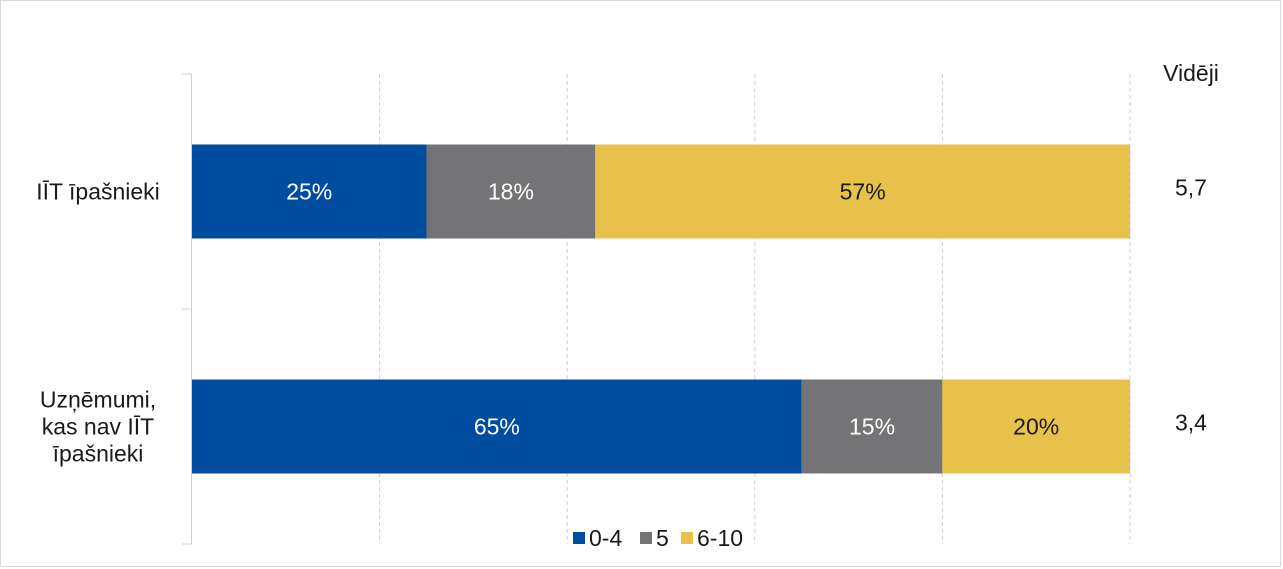 This screenshot has height=569, width=1283. I want to click on average-value: 5,7, so click(1191, 188).